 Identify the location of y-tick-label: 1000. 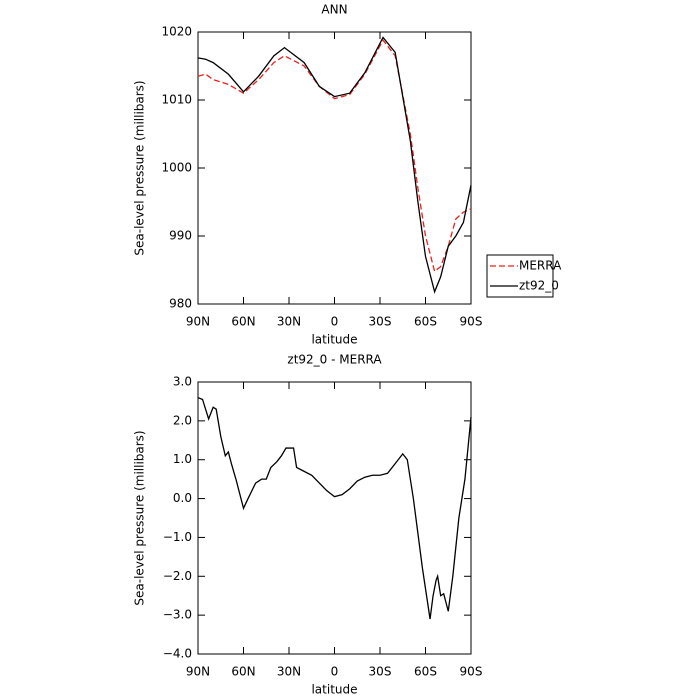
(176, 168).